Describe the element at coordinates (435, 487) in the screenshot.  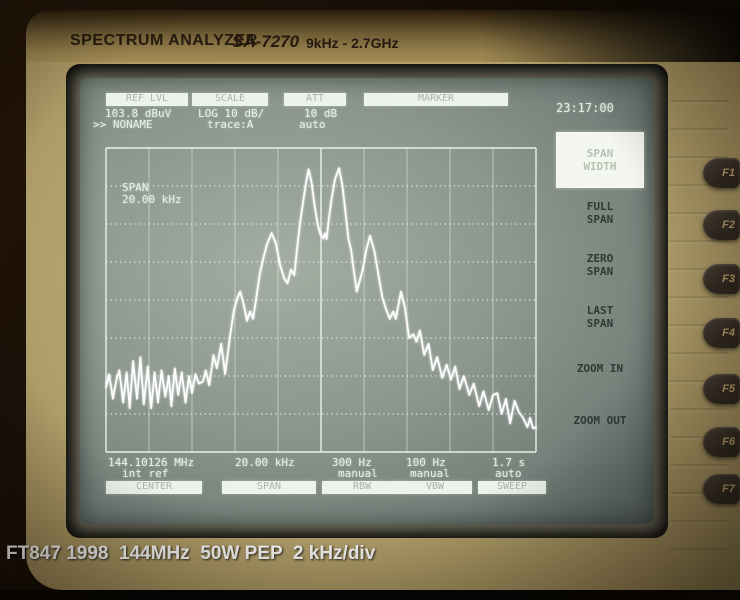
I see `vbw-key-box: VBW` at that location.